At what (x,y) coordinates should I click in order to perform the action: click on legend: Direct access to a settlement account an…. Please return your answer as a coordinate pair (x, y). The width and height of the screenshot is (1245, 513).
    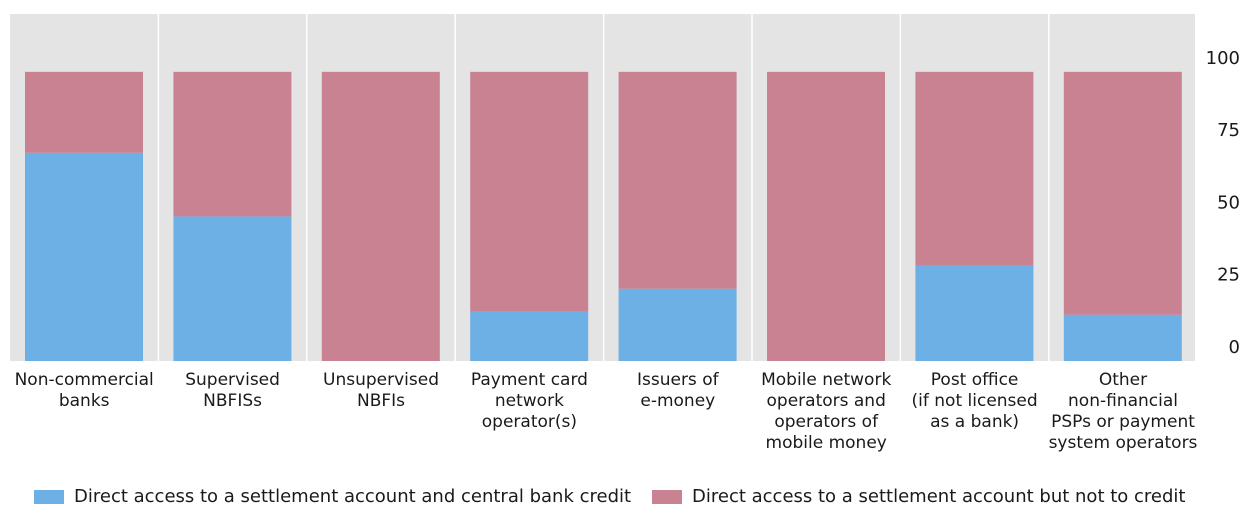
    Looking at the image, I should click on (622, 499).